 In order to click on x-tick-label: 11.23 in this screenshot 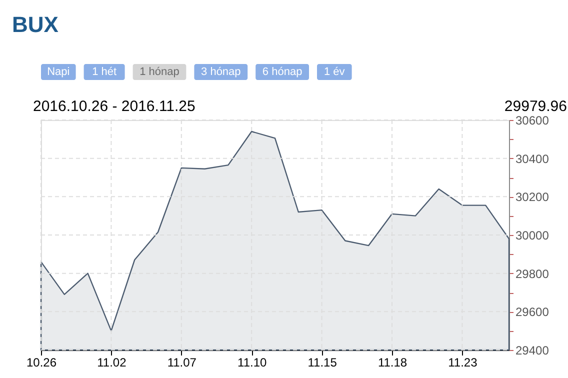, I will do `click(463, 363)`.